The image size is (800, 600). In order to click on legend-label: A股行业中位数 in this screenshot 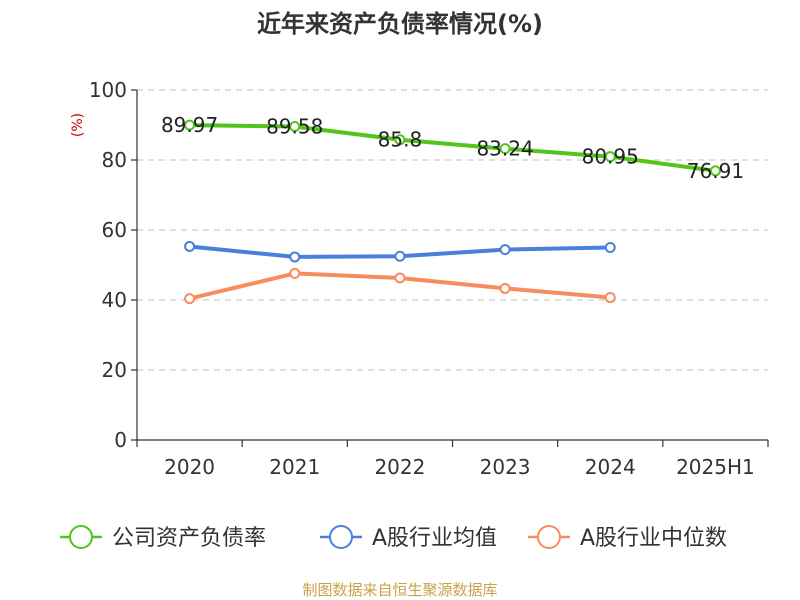, I will do `click(653, 538)`.